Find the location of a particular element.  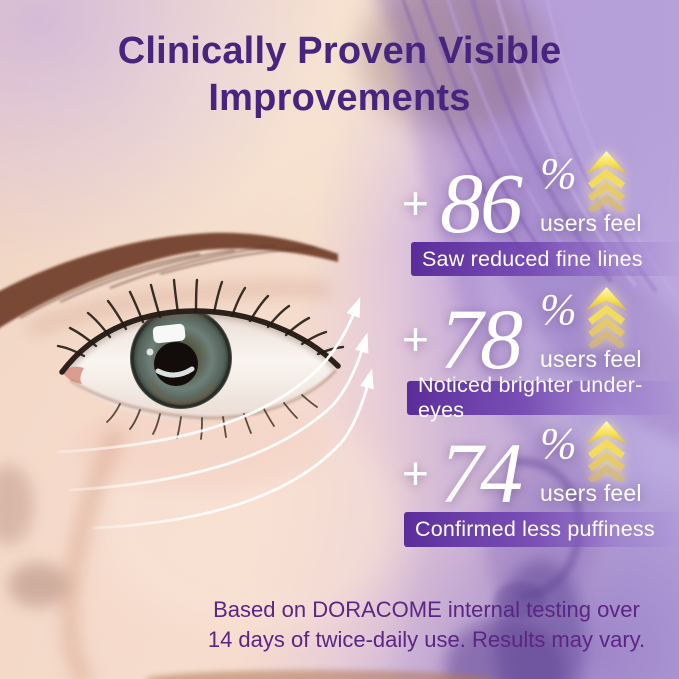

eye-highlight is located at coordinates (169, 333).